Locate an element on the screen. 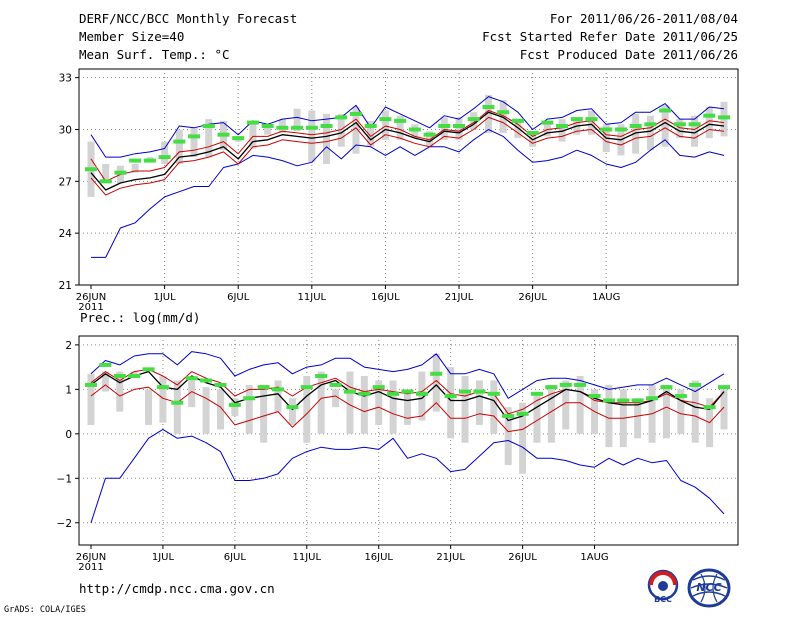 This screenshot has width=800, height=618. prec-x-tick-label: 1AUG is located at coordinates (594, 557).